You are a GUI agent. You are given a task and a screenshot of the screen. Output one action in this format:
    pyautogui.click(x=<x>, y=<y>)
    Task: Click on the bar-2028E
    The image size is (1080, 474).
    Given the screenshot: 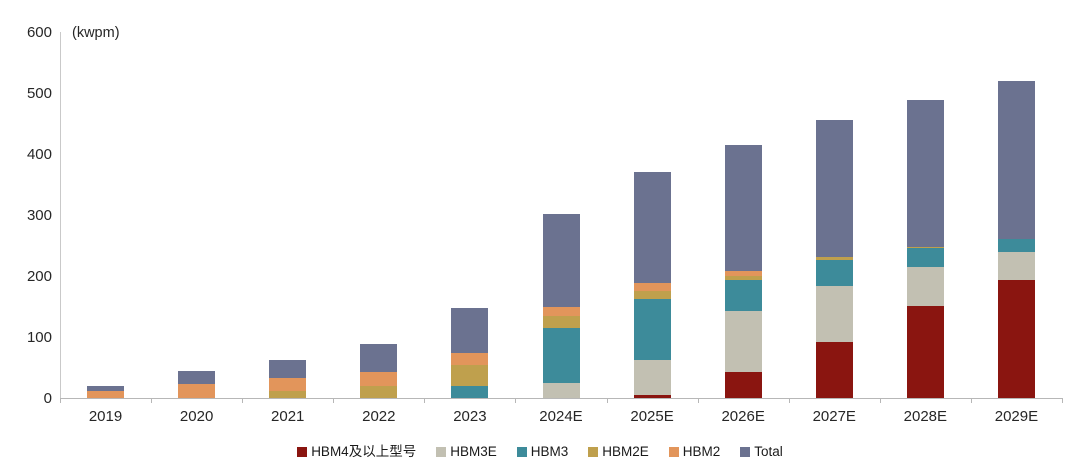 What is the action you would take?
    pyautogui.click(x=925, y=249)
    